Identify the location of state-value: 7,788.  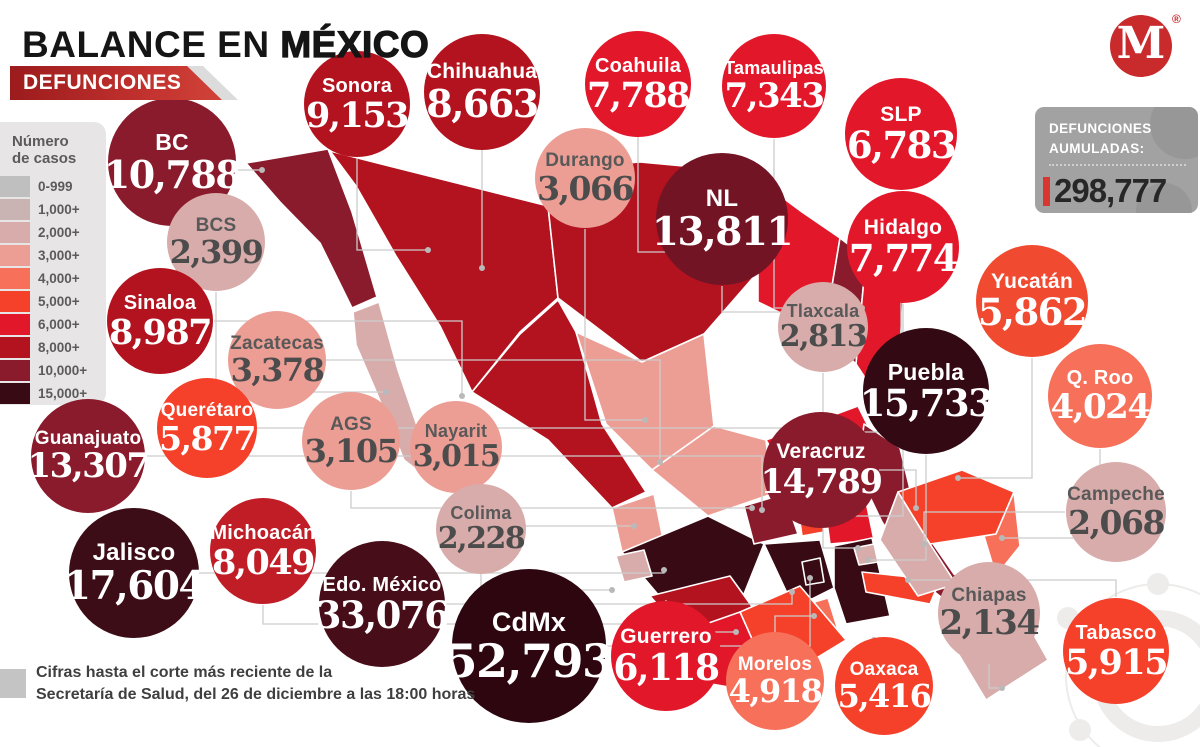
(638, 95).